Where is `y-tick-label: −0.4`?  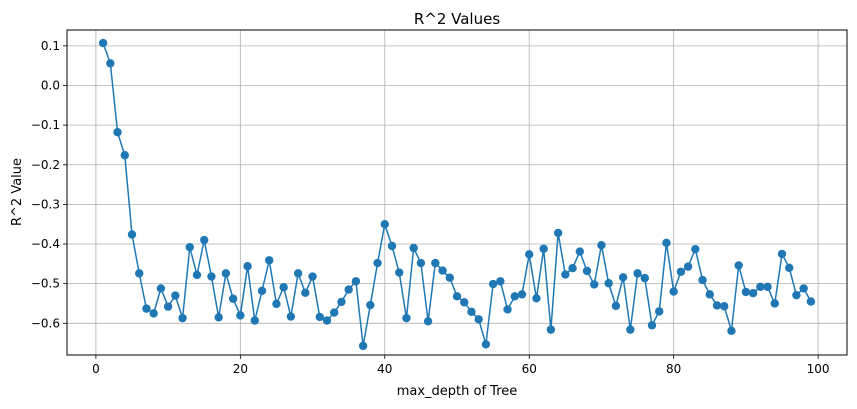
y-tick-label: −0.4 is located at coordinates (45, 244).